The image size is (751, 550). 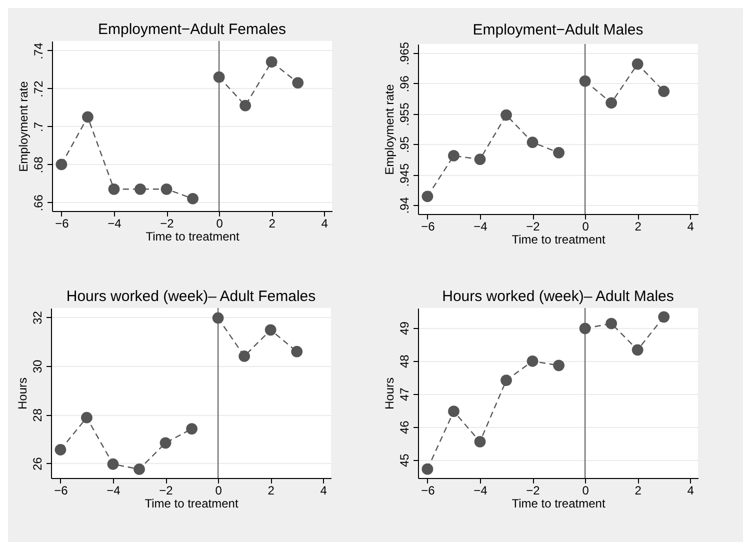 What do you see at coordinates (405, 394) in the screenshot?
I see `y-tick-label: 47` at bounding box center [405, 394].